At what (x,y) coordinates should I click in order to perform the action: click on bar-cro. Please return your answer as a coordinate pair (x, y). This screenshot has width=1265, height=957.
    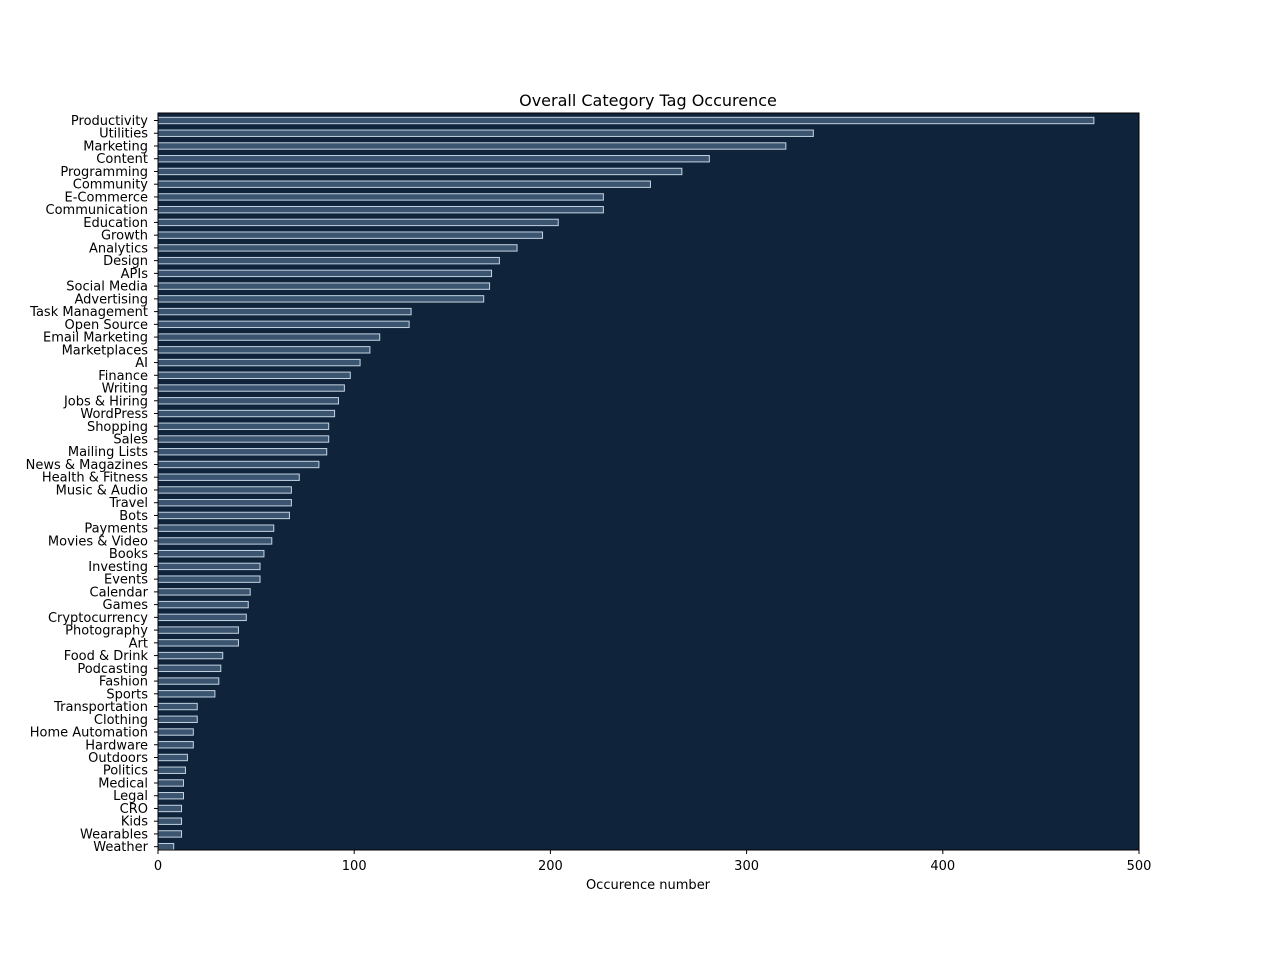
    Looking at the image, I should click on (170, 808).